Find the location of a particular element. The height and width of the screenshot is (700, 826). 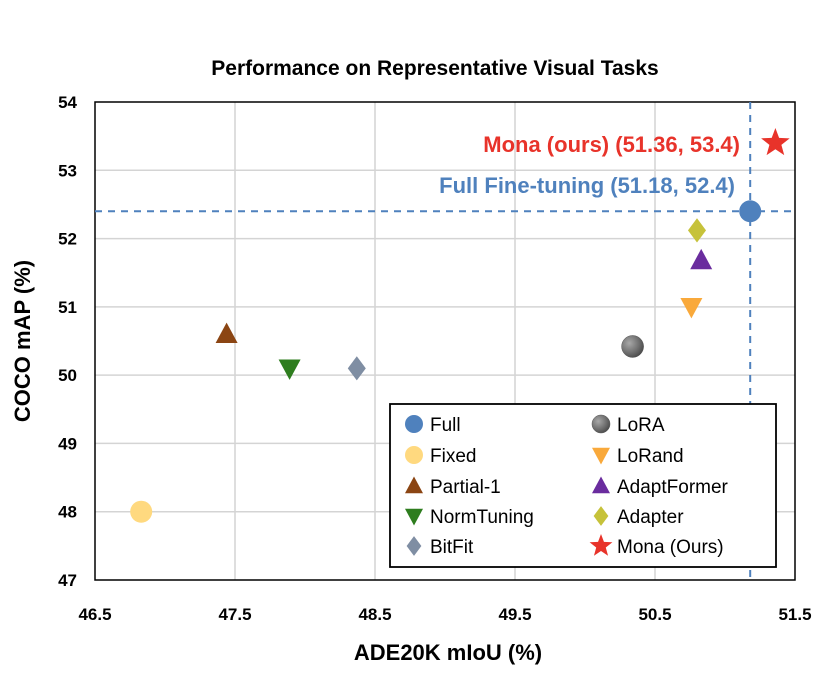

point-normtuning is located at coordinates (289, 369).